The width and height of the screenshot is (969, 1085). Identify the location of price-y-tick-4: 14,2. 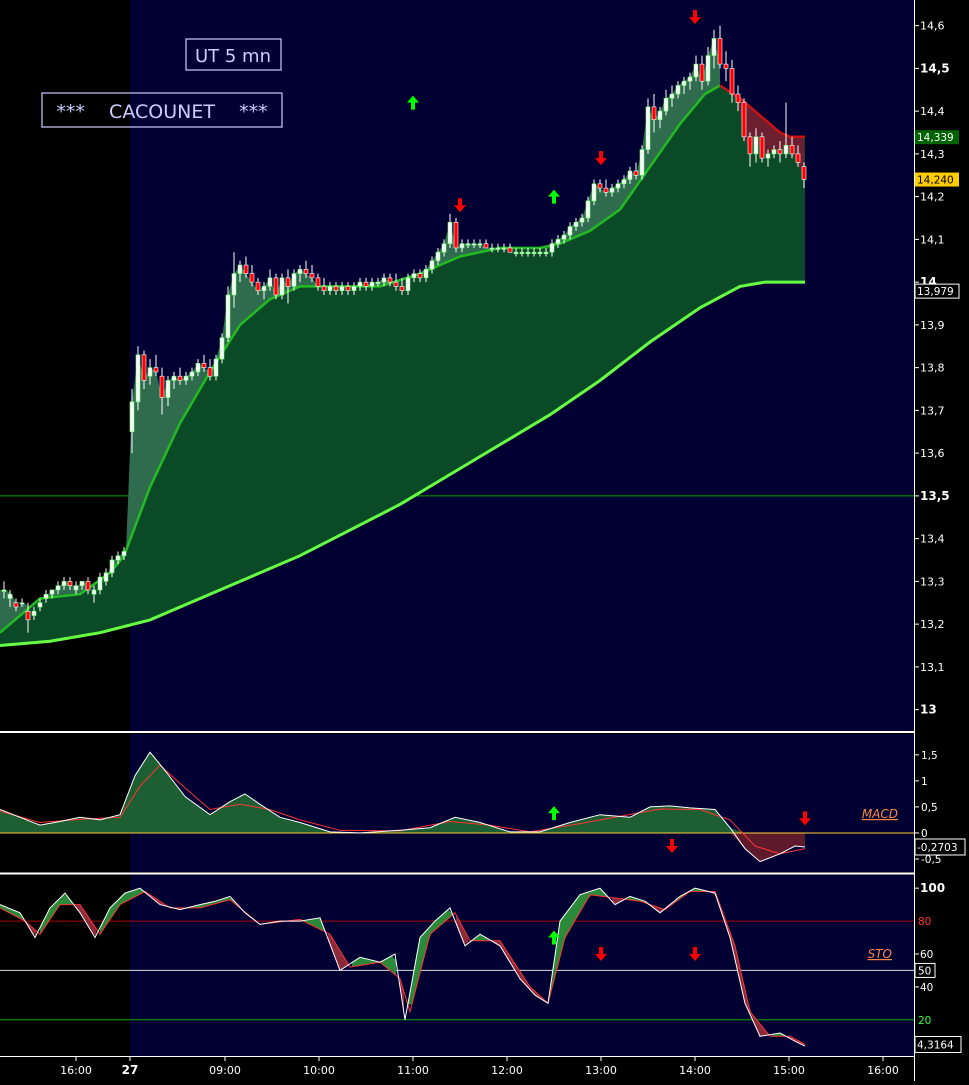
(932, 197).